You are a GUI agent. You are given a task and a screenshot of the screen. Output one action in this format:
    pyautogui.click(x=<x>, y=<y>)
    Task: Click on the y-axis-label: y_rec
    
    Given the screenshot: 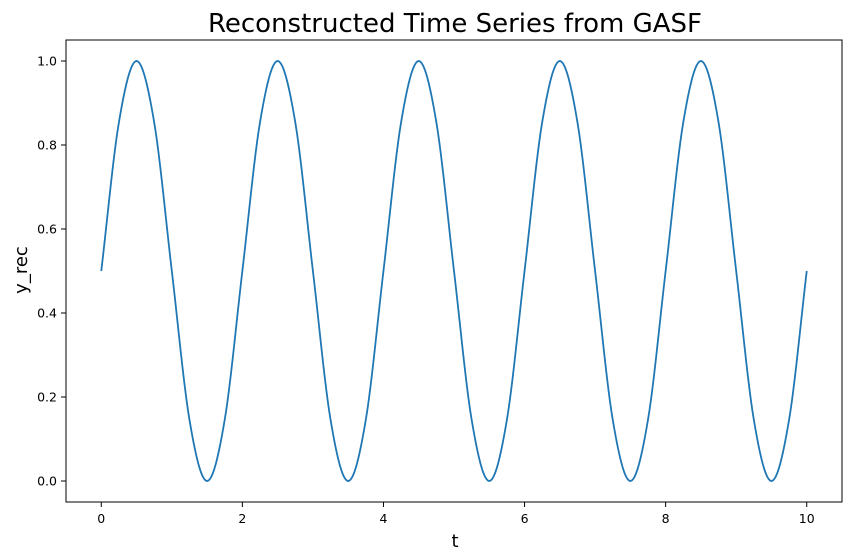 What is the action you would take?
    pyautogui.click(x=21, y=270)
    